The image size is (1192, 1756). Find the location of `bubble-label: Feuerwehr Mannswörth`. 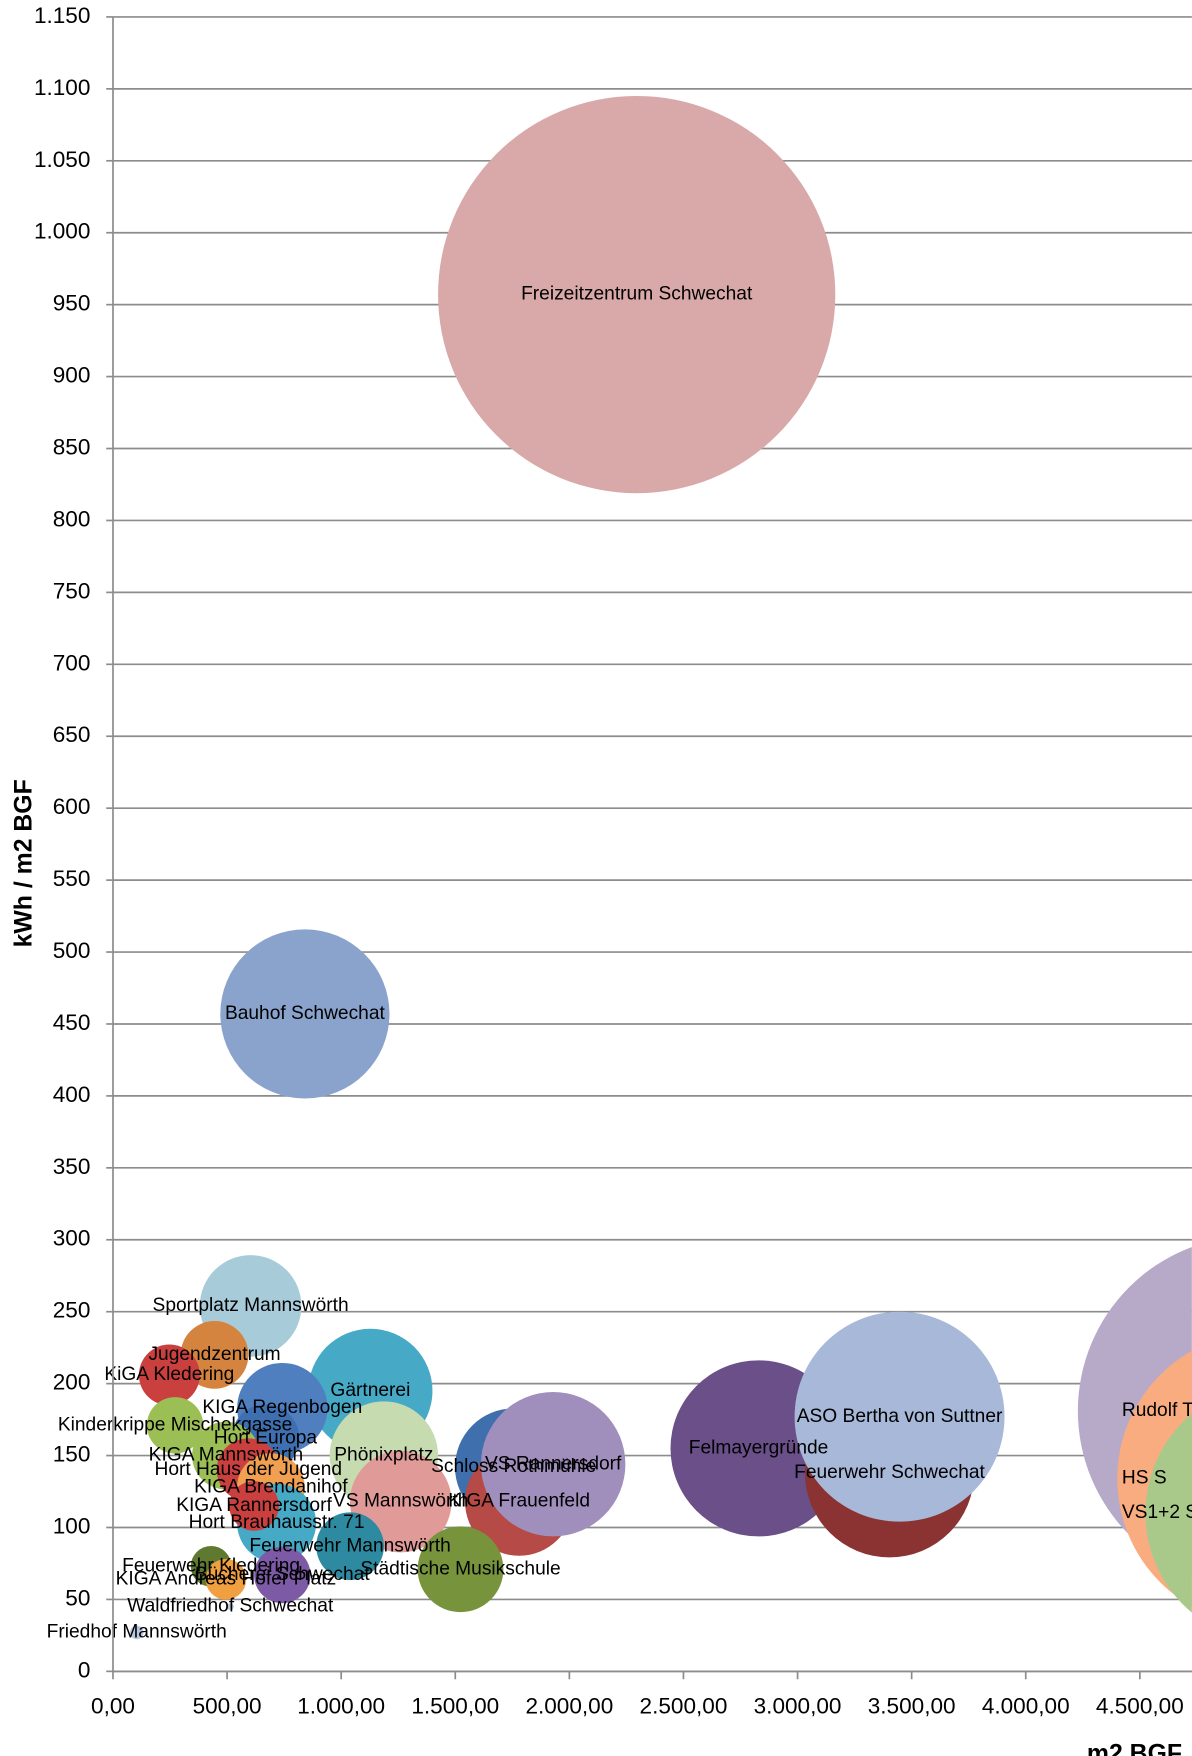

bubble-label: Feuerwehr Mannswörth is located at coordinates (349, 1545).